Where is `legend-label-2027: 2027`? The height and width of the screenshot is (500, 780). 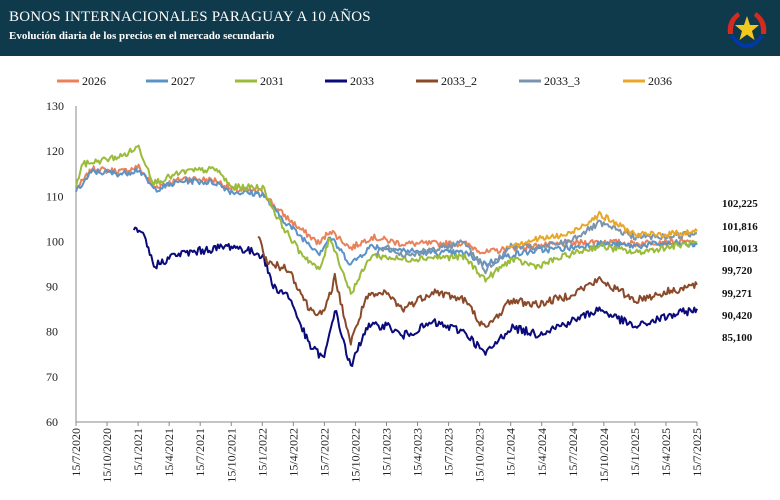 legend-label-2027: 2027 is located at coordinates (183, 81).